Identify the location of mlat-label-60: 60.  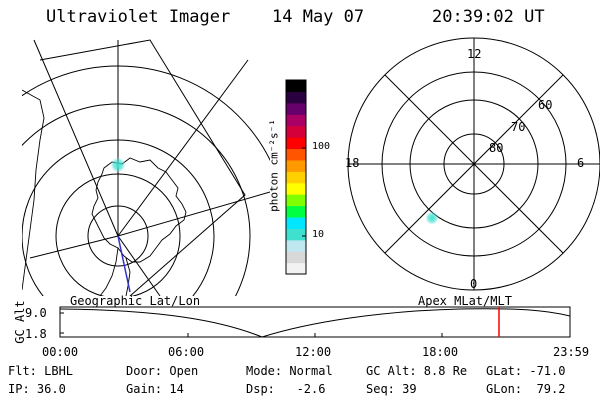
(545, 105).